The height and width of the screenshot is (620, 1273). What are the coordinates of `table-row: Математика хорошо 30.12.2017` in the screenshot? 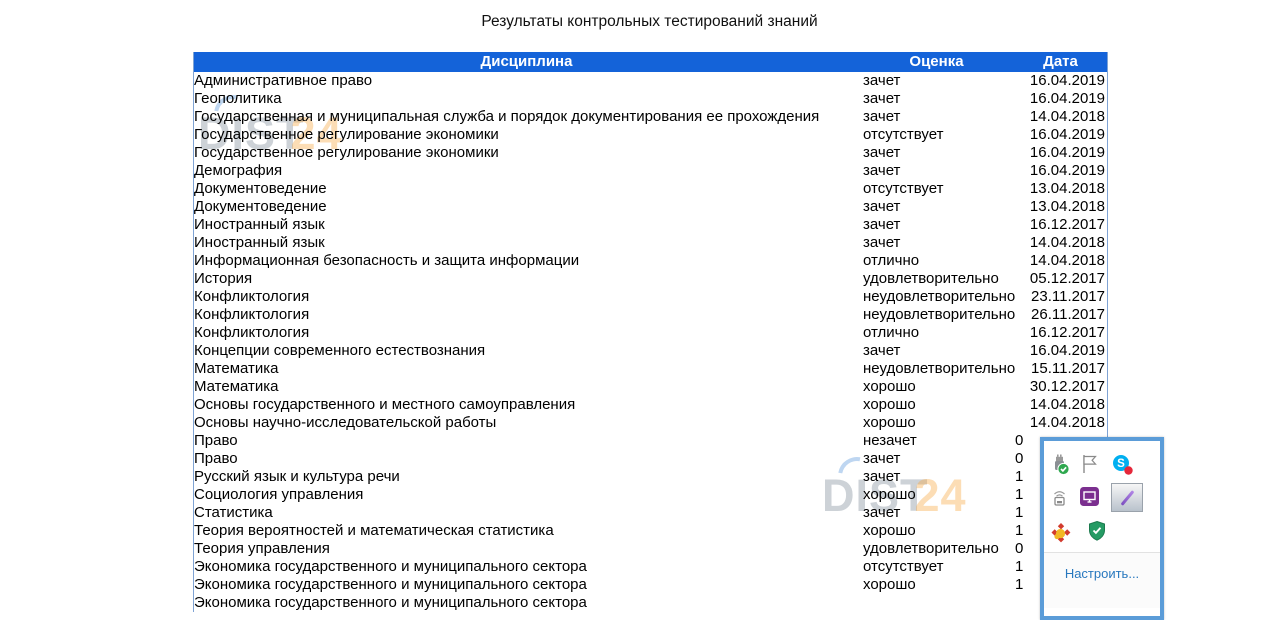 It's located at (650, 387).